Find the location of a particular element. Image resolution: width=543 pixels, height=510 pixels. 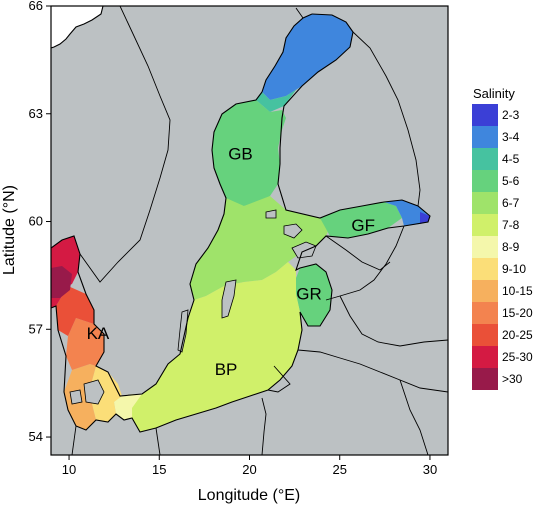

x-tick-label: 15 is located at coordinates (159, 469).